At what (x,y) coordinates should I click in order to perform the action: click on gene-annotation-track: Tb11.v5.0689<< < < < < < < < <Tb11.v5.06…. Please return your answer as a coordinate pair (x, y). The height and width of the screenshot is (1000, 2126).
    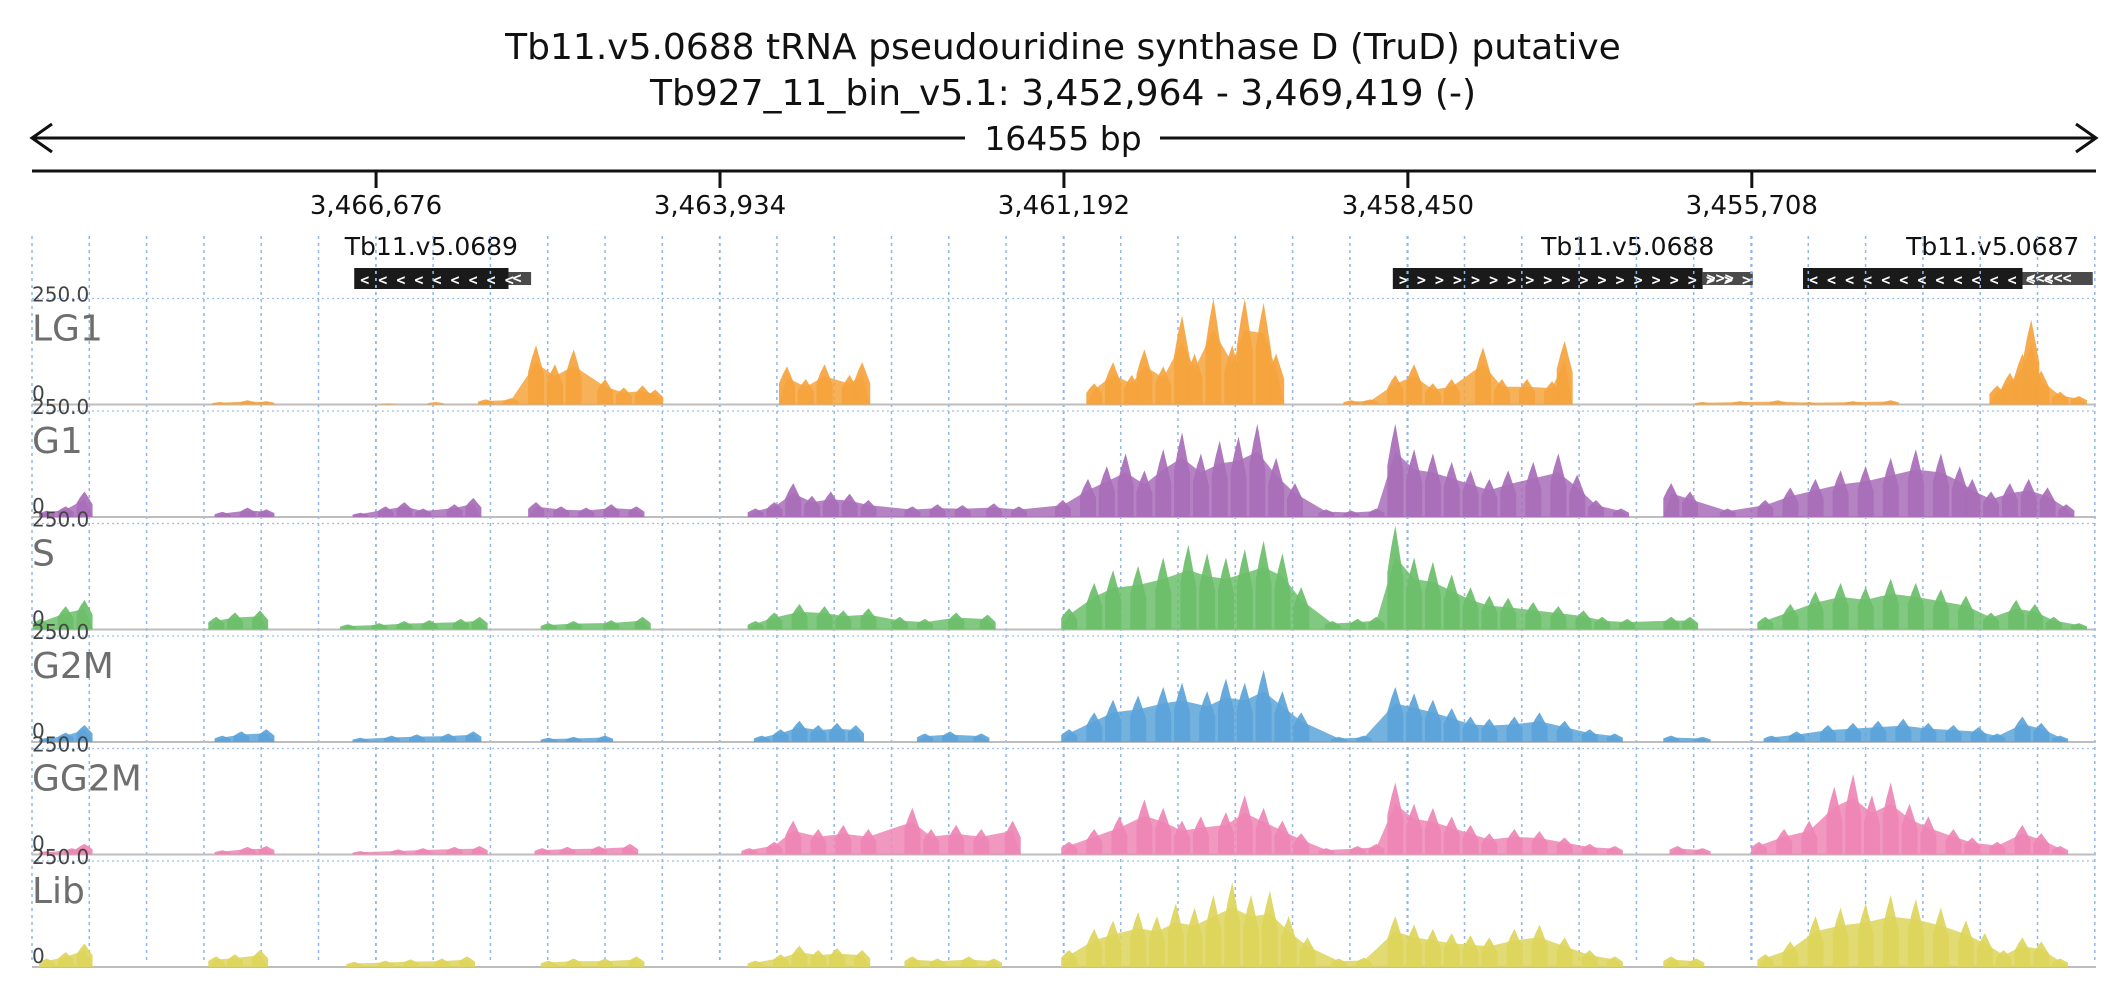
    Looking at the image, I should click on (1218, 260).